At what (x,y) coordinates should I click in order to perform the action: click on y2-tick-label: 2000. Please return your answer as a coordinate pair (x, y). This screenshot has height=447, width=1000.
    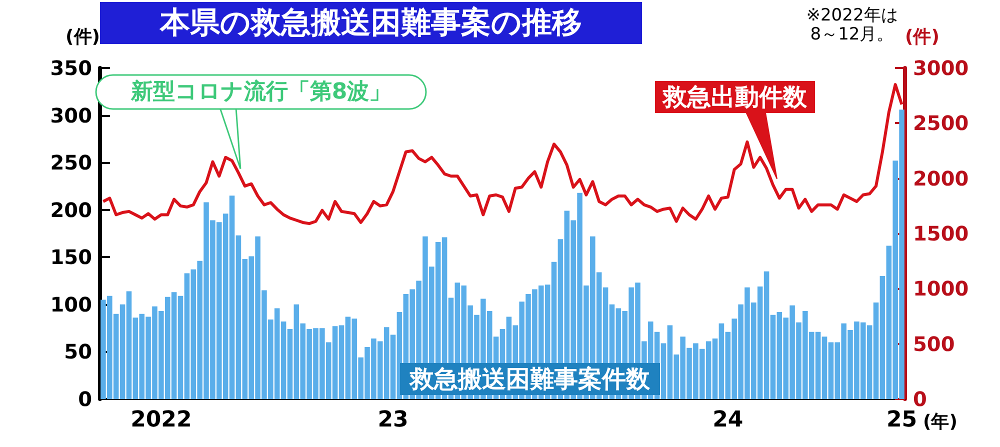
    Looking at the image, I should click on (941, 178).